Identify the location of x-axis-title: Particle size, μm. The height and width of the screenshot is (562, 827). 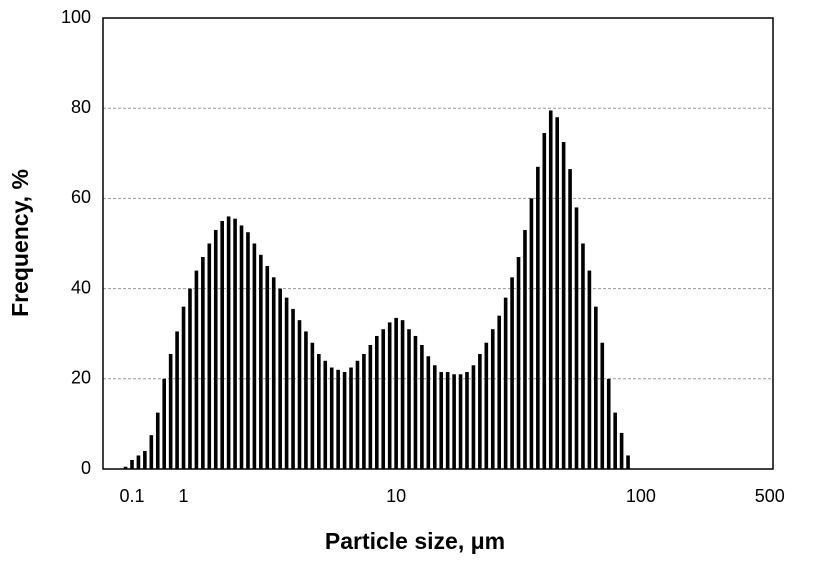
(415, 541).